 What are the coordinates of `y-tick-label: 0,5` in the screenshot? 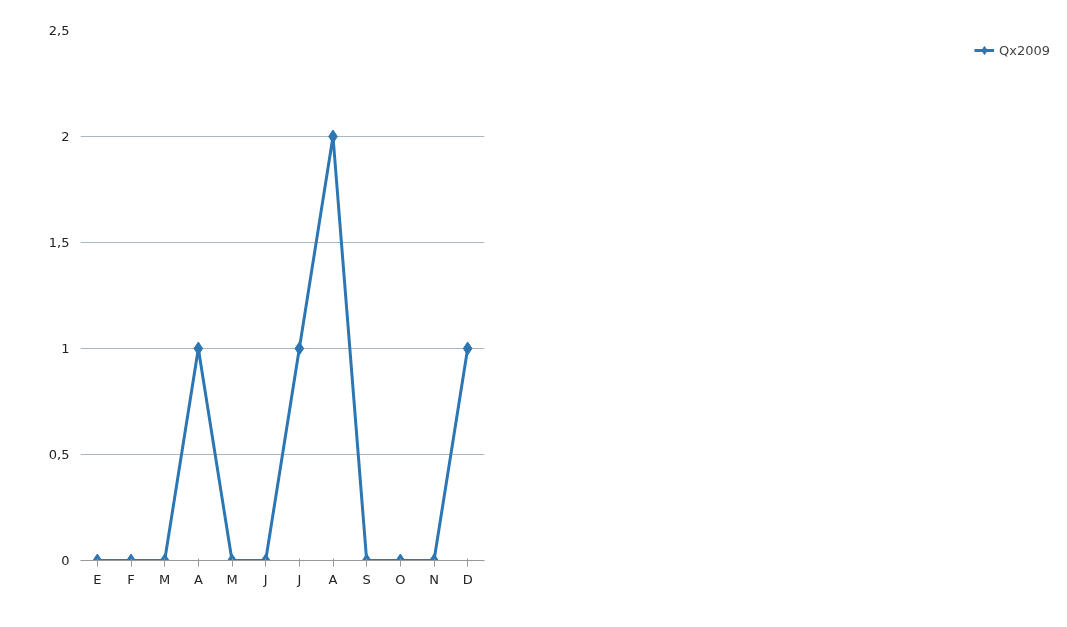 It's located at (59, 454).